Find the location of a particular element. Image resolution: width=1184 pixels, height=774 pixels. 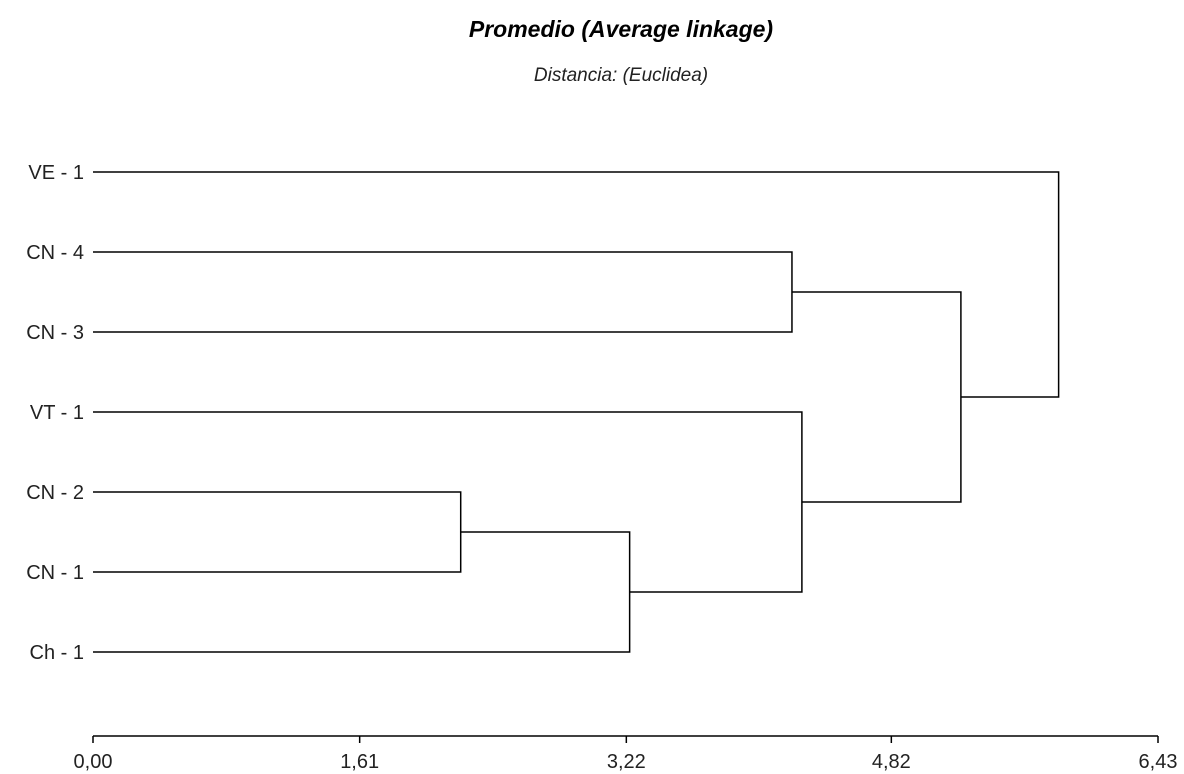

x-tick-label: 4,82 is located at coordinates (891, 762).